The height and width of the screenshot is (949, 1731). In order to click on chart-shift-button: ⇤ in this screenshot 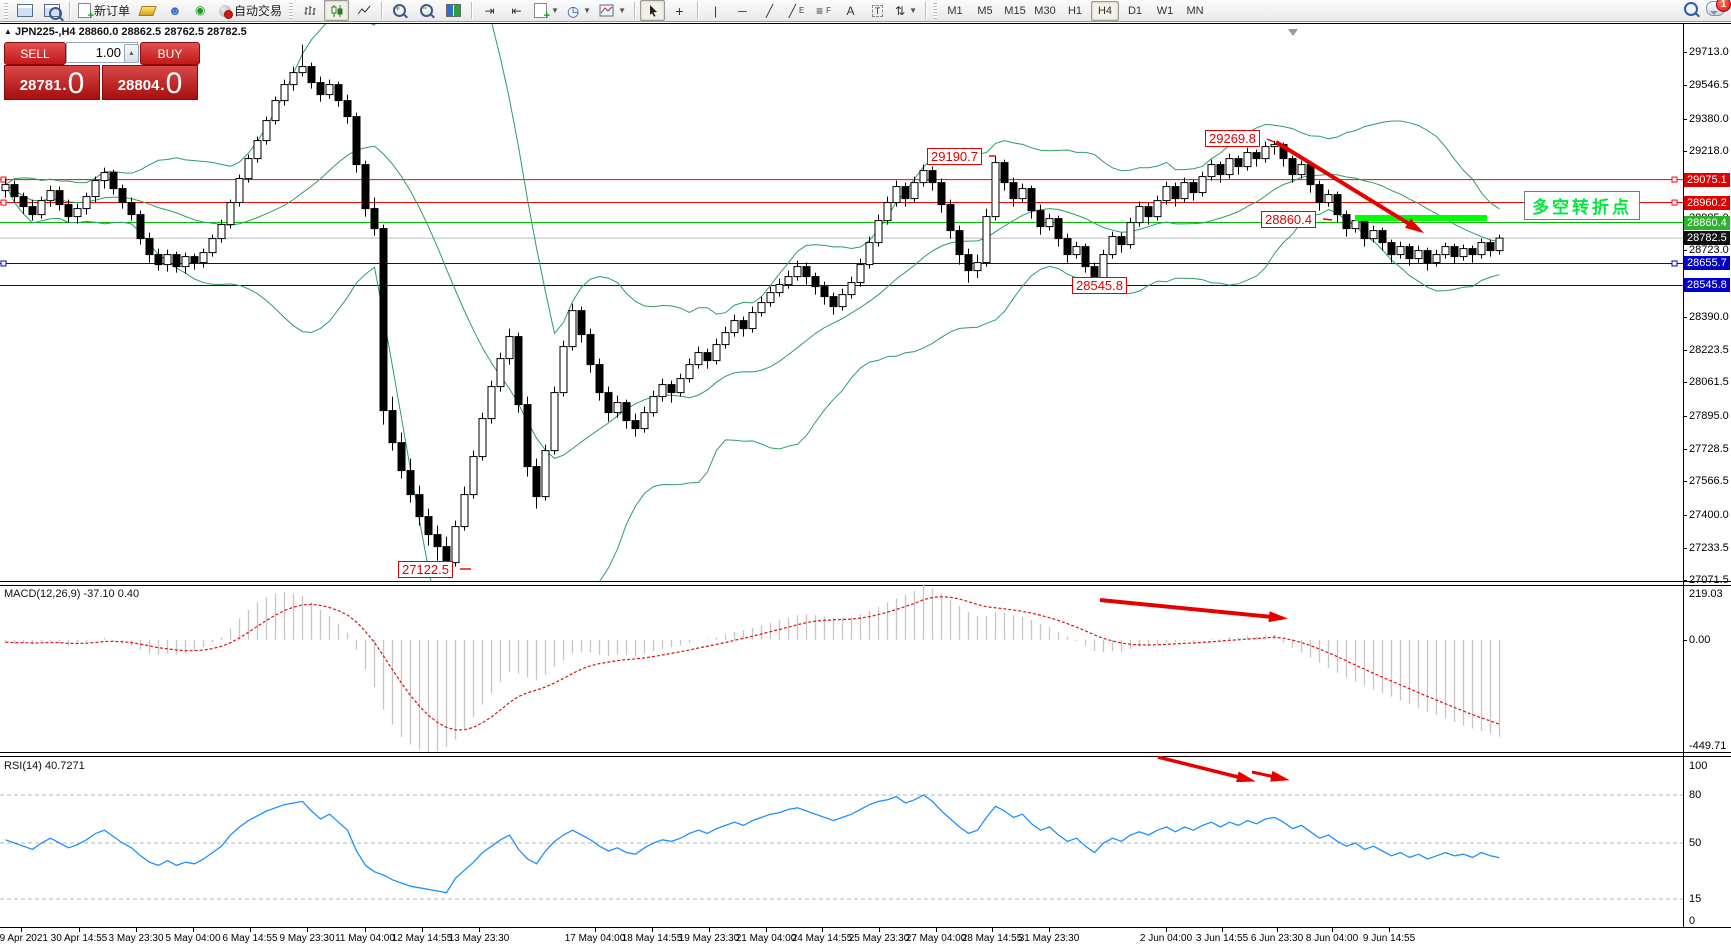, I will do `click(516, 10)`.